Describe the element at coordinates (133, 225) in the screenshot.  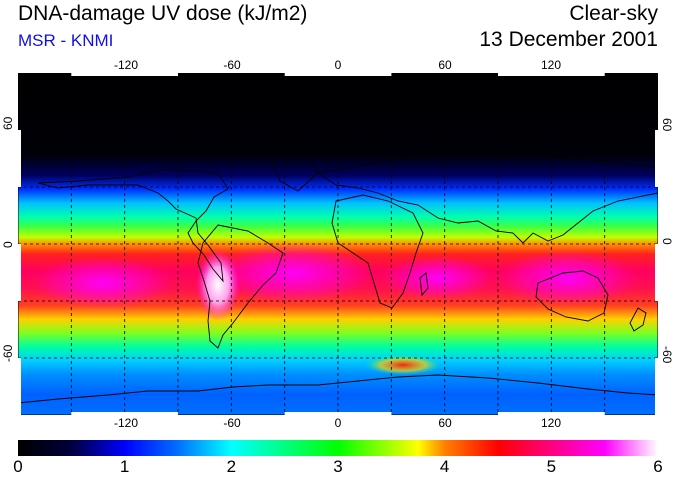
I see `coastline-north-america` at that location.